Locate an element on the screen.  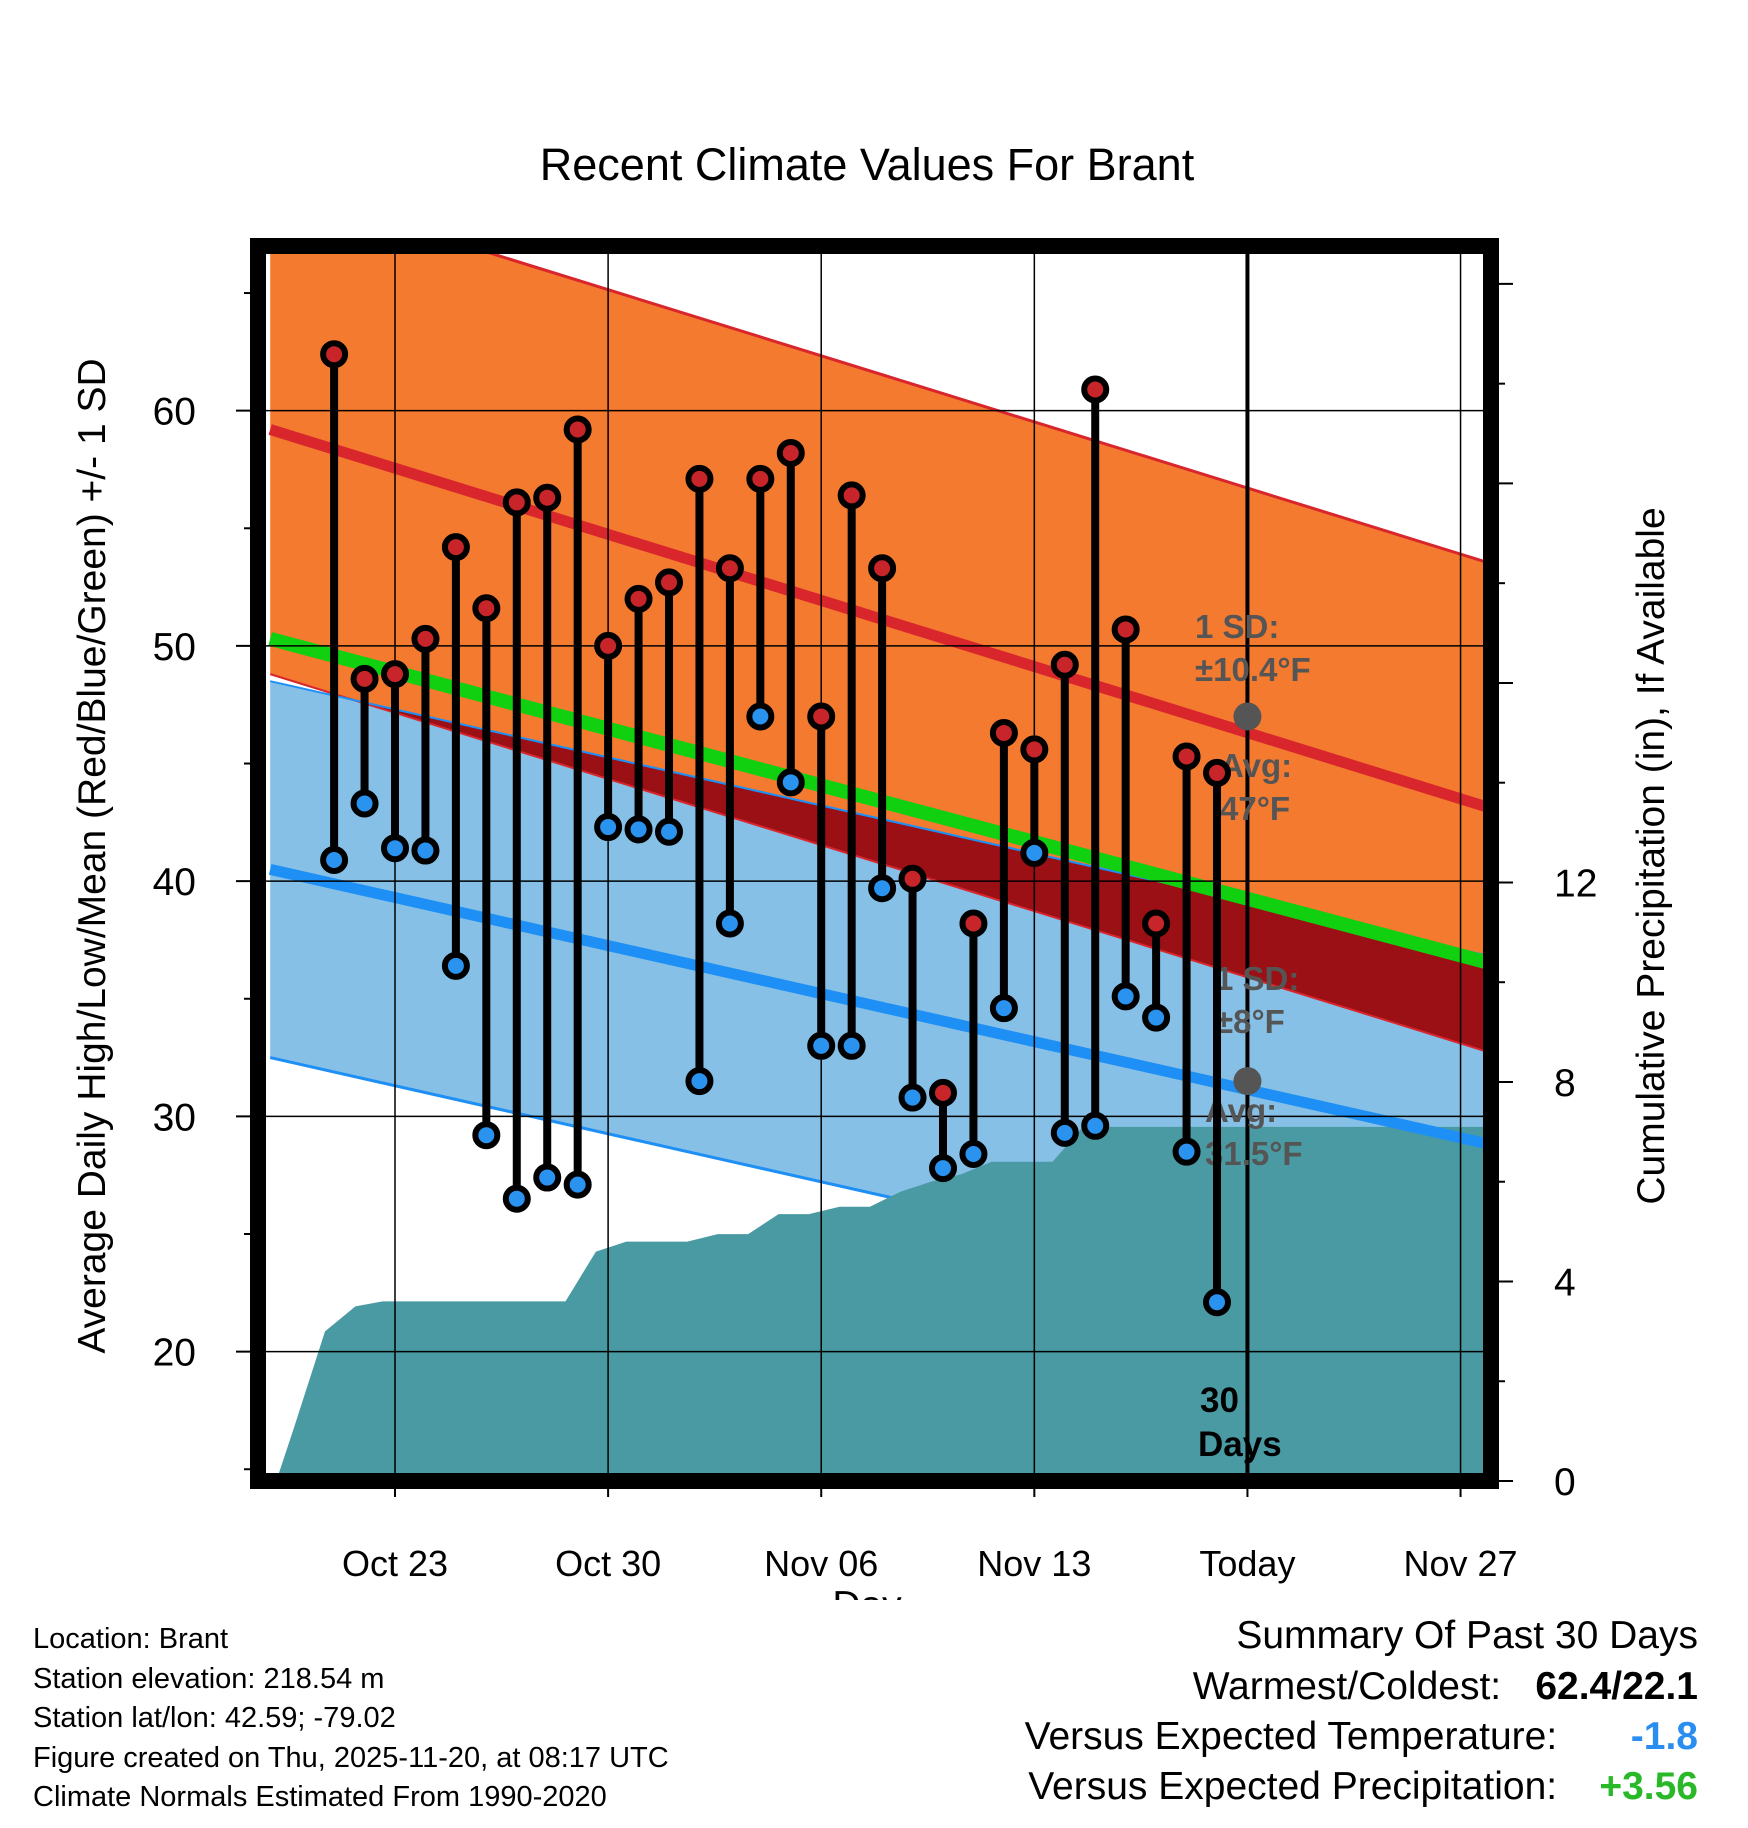
low-avg-value: 31.5°F is located at coordinates (1254, 1153).